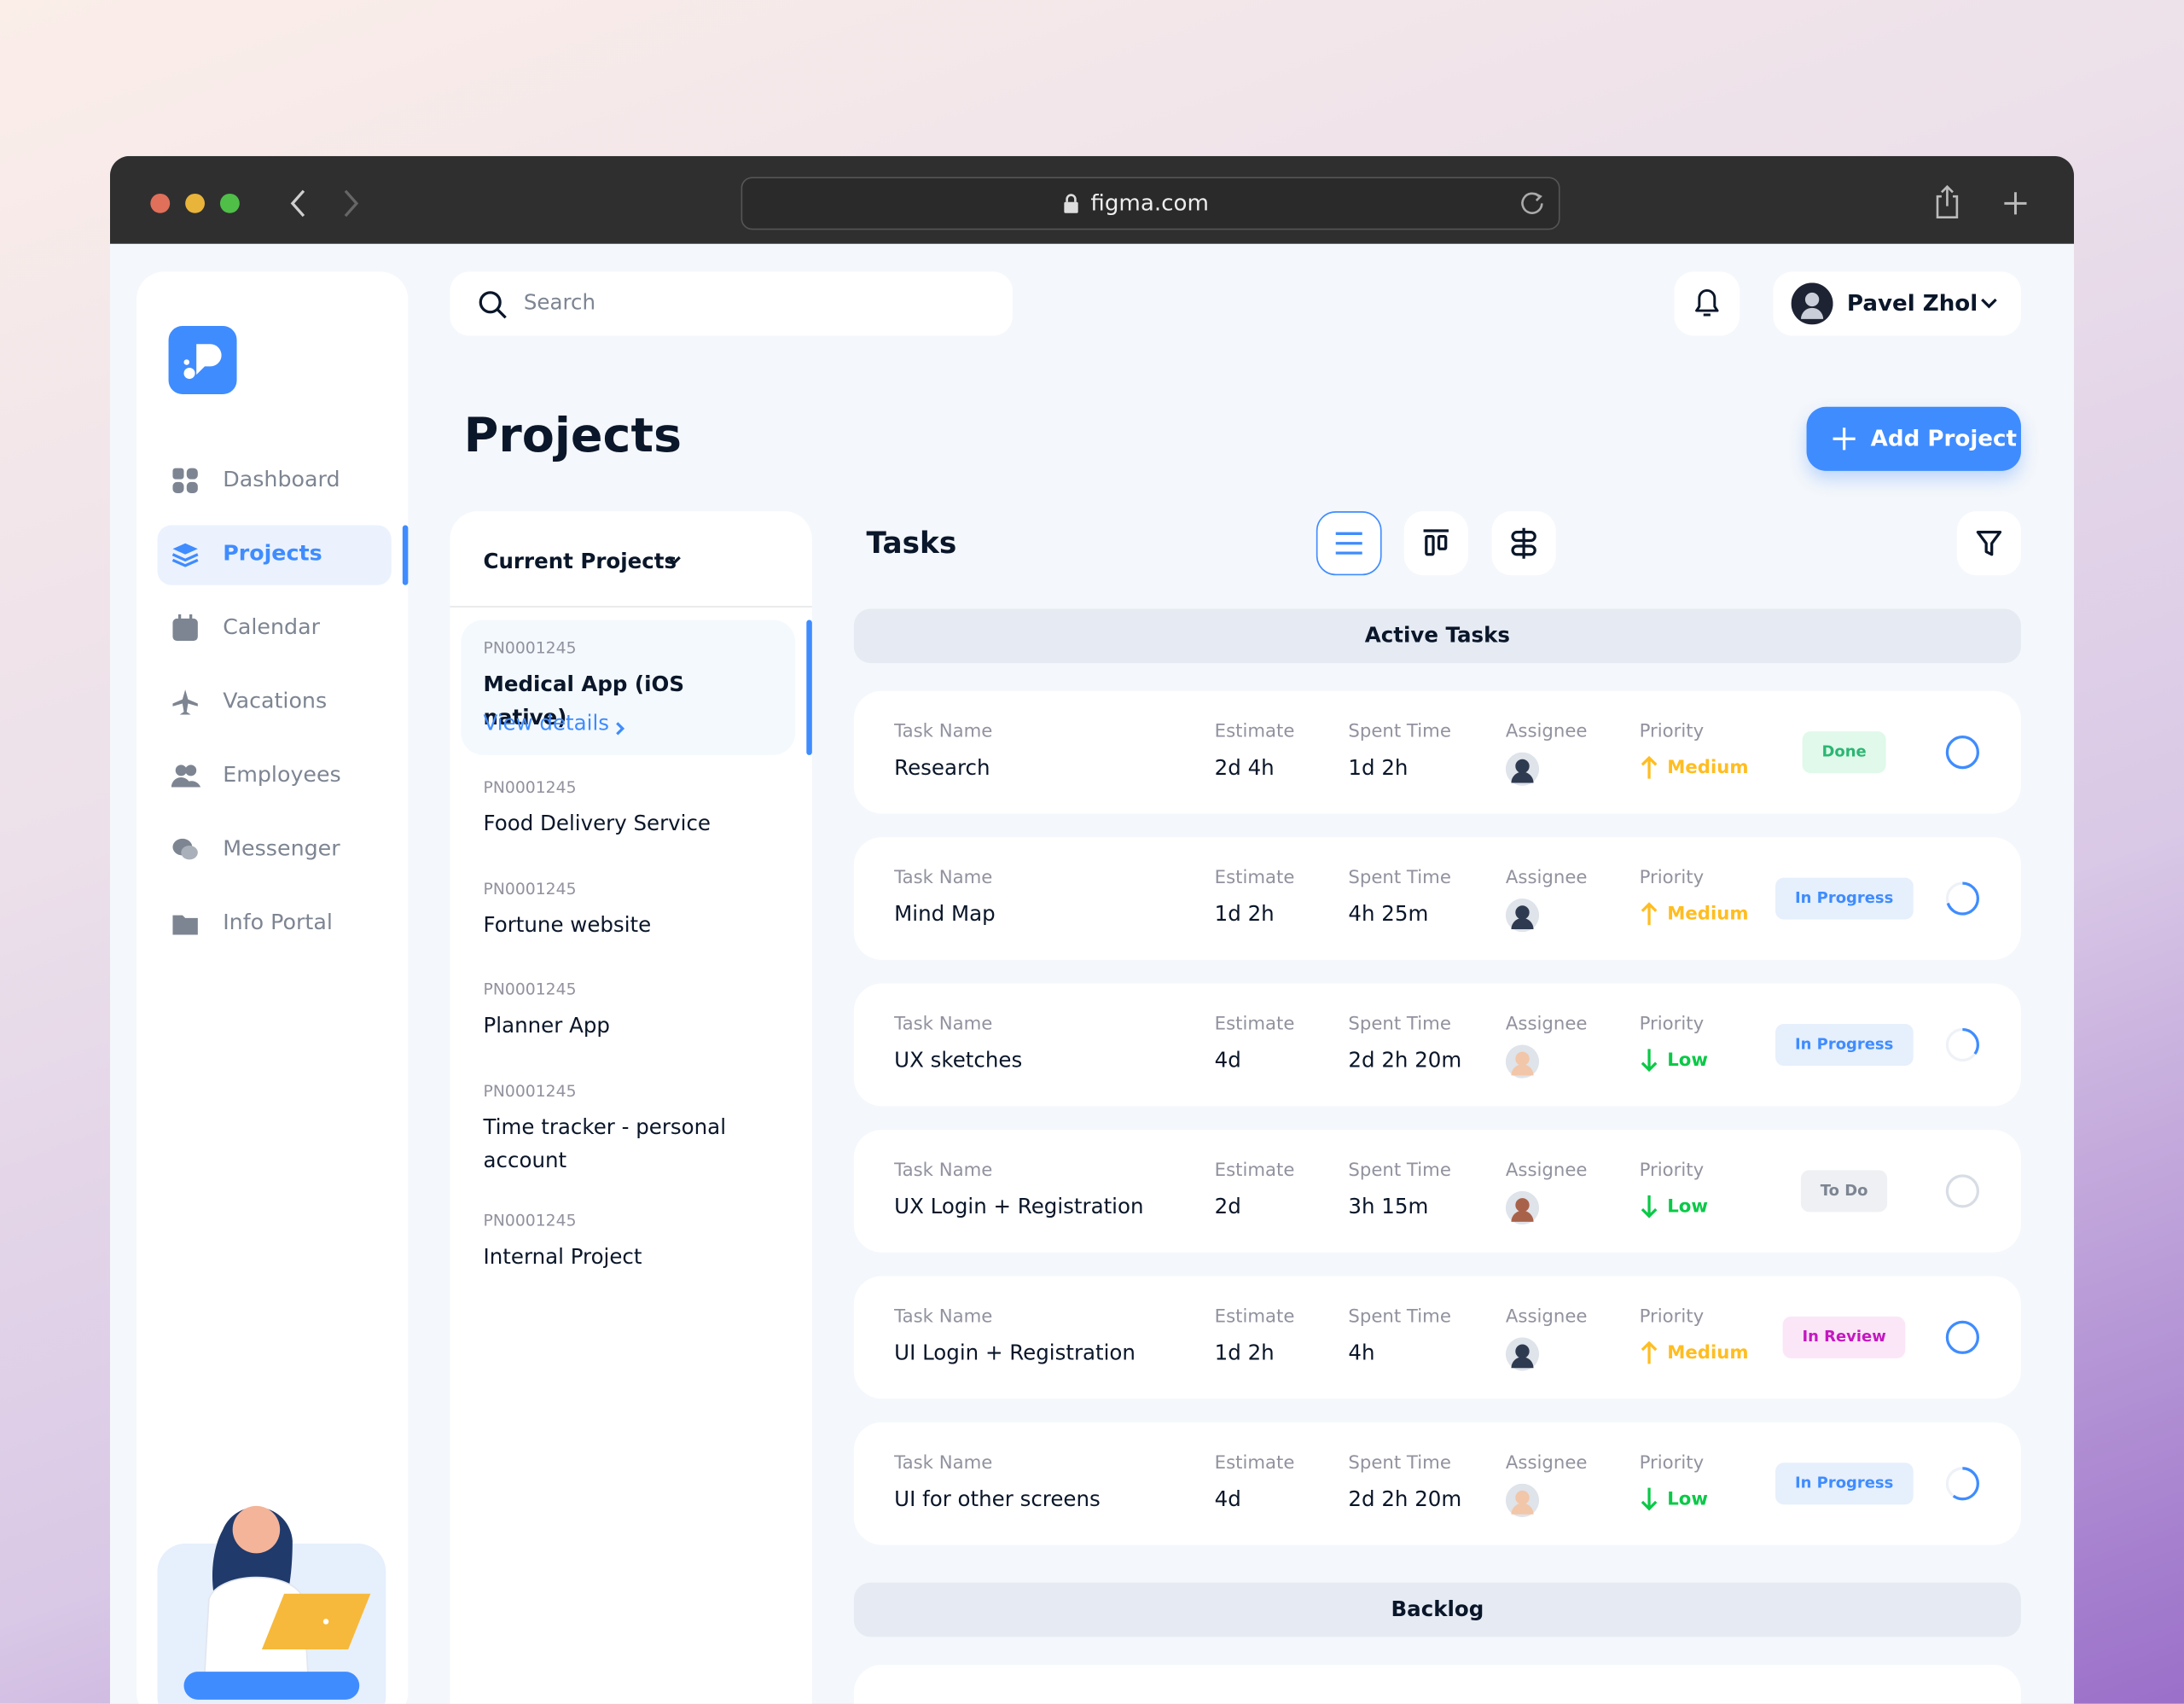 The image size is (2184, 1704). I want to click on nav-item: Calendar, so click(272, 627).